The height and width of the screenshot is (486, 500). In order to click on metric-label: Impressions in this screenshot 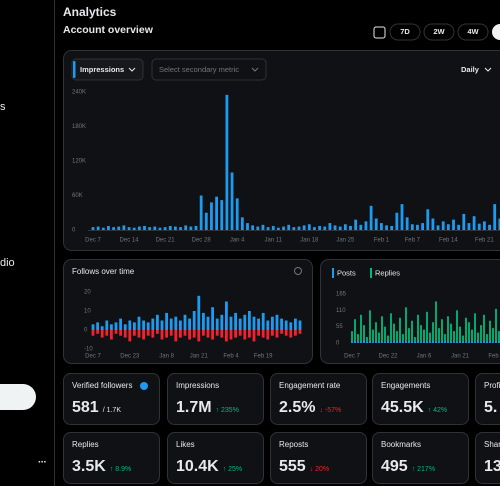, I will do `click(102, 69)`.